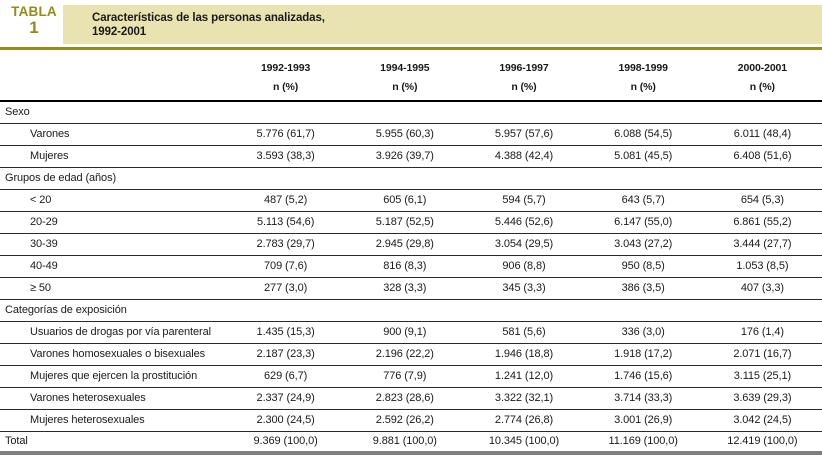  What do you see at coordinates (643, 354) in the screenshot?
I see `cell-value: 1.918 (17,2)` at bounding box center [643, 354].